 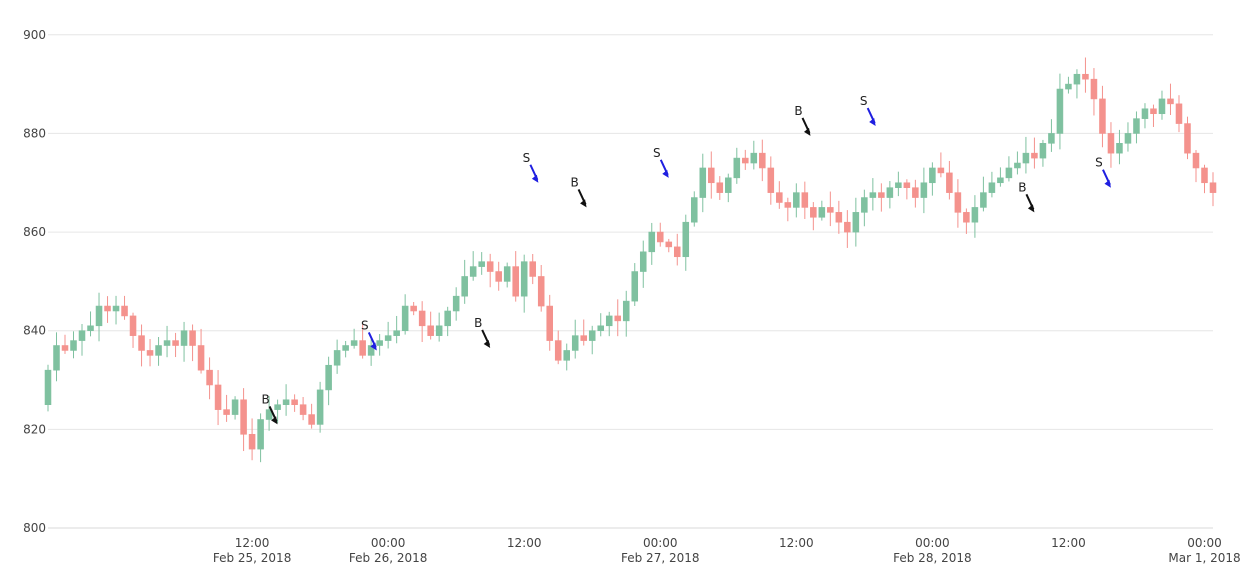 I want to click on y-tick-label: 800, so click(x=34, y=528).